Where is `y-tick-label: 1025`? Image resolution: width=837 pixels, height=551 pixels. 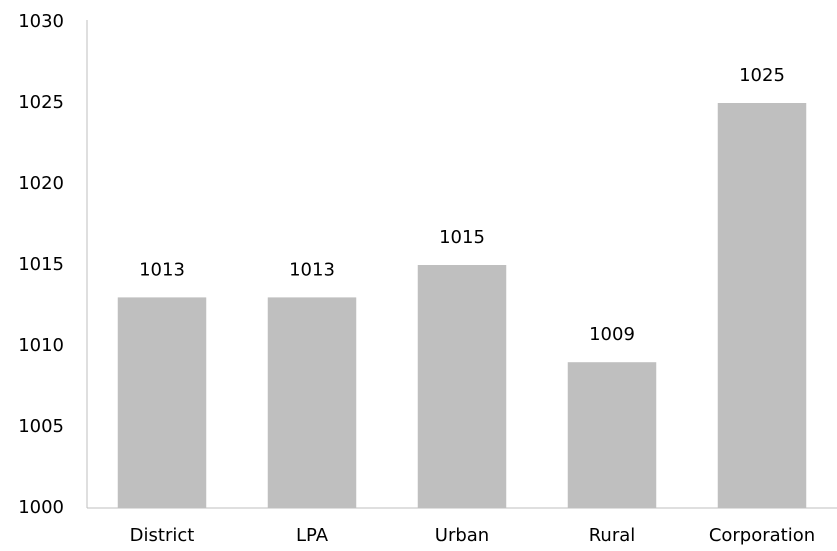
y-tick-label: 1025 is located at coordinates (41, 102).